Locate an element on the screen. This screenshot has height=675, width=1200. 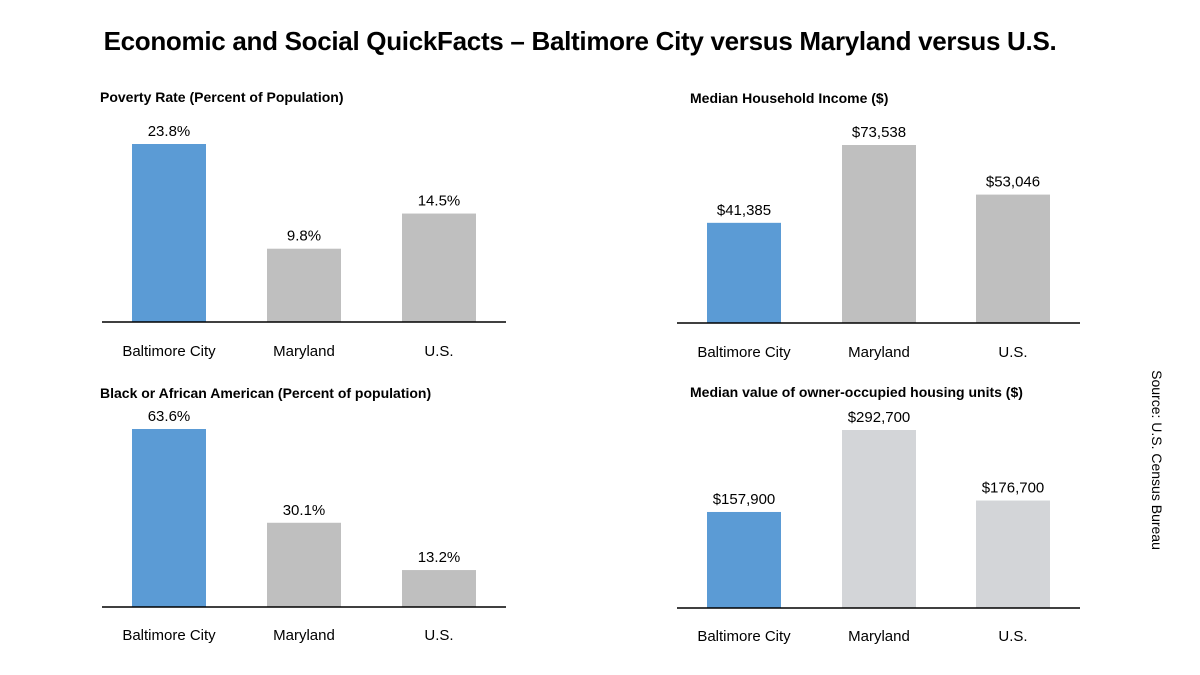
data-label-black-u-s: 13.2% is located at coordinates (439, 557).